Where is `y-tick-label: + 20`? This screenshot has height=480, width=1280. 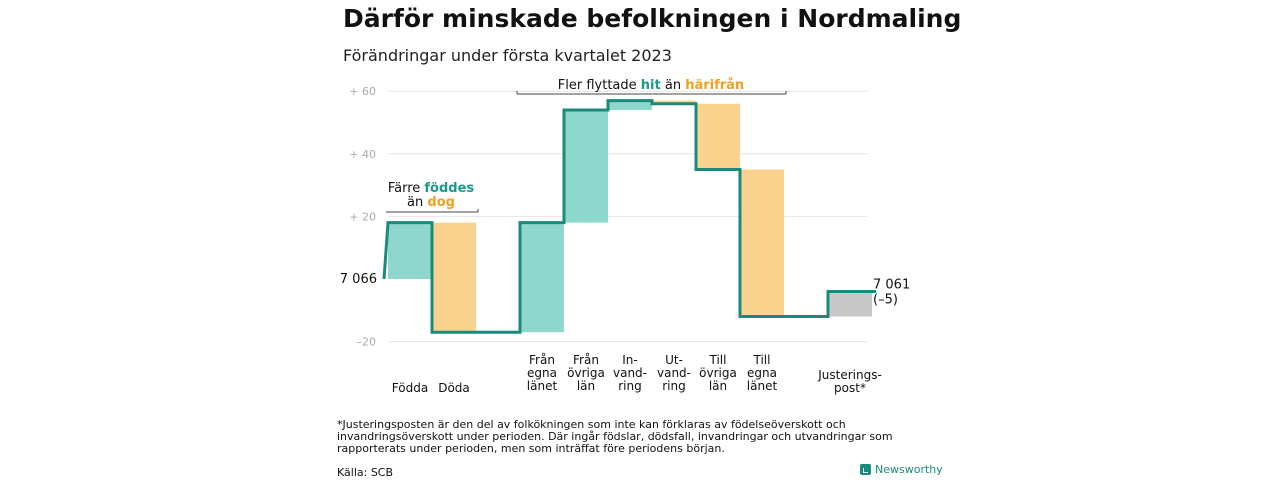 y-tick-label: + 20 is located at coordinates (362, 216).